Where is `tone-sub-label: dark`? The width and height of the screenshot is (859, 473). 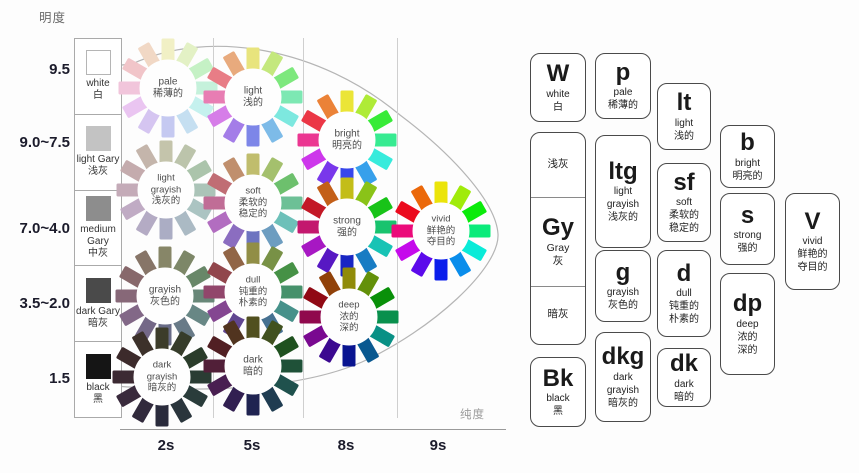
tone-sub-label: dark is located at coordinates (684, 384).